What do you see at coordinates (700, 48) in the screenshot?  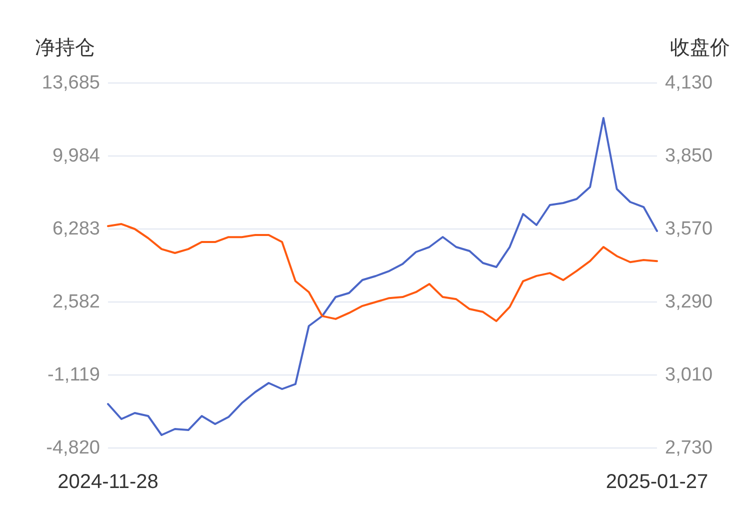 I see `y2-axis-title: 收盘价` at bounding box center [700, 48].